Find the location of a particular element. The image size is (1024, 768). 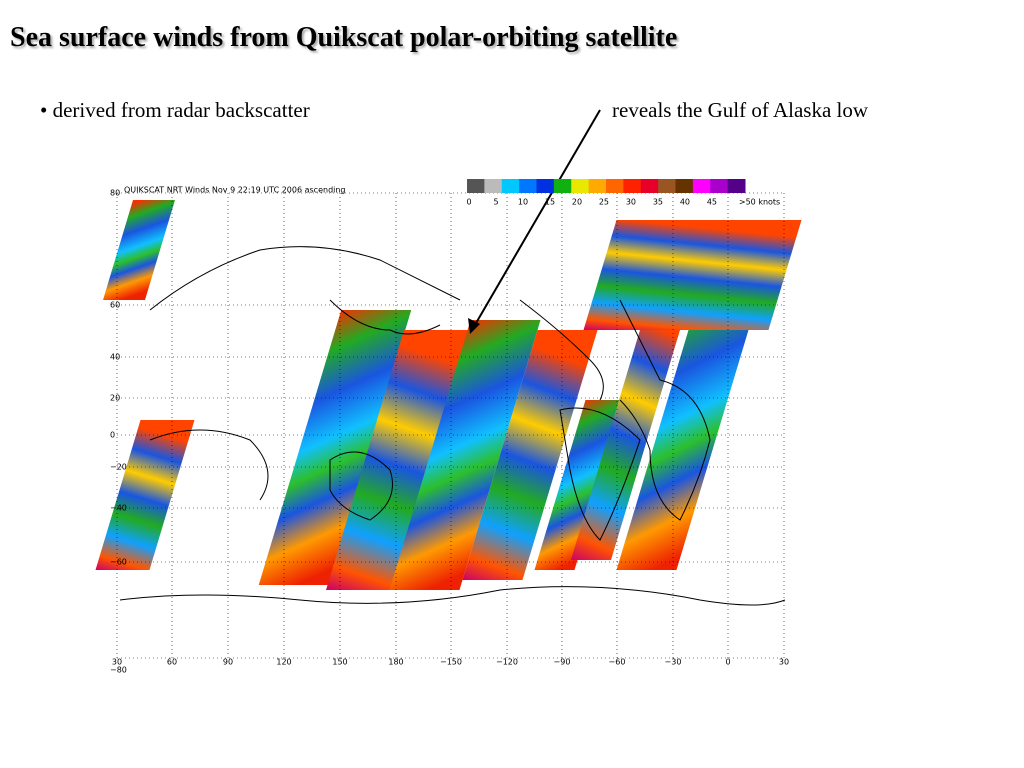

lat-label: −40 is located at coordinates (118, 508).